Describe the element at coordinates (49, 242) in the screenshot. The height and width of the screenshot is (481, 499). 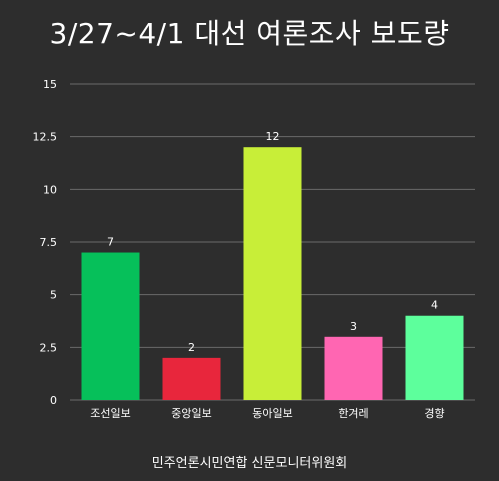
I see `y-tick-label: 7.5` at that location.